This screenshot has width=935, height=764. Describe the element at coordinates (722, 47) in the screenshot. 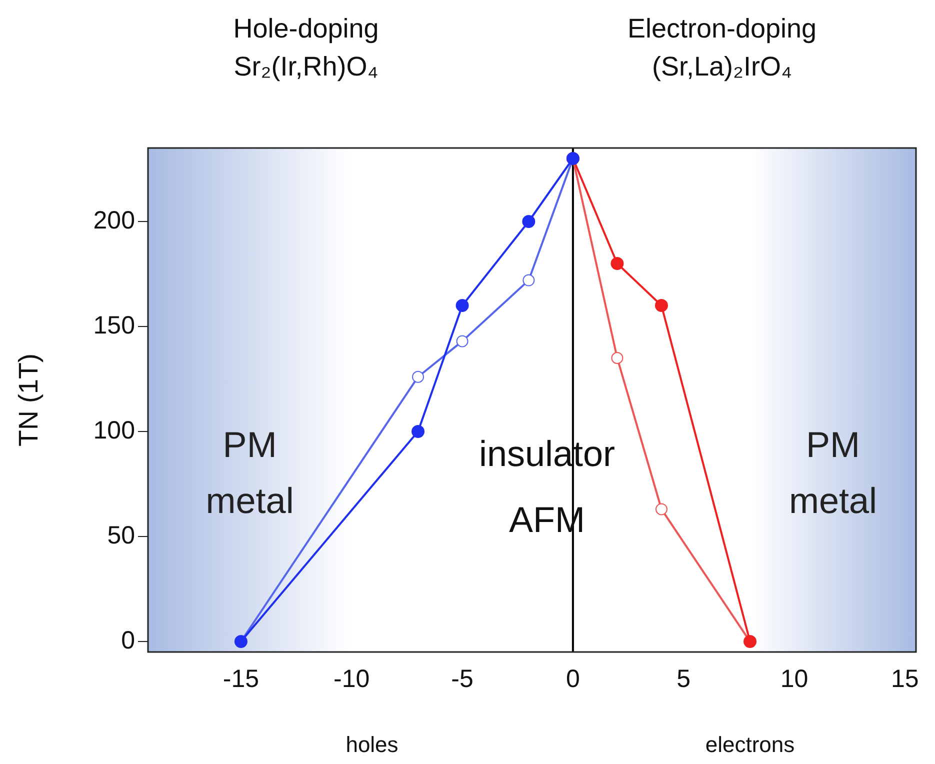

I see `text: Electron-doping (Sr,La)₂IrO₄` at that location.